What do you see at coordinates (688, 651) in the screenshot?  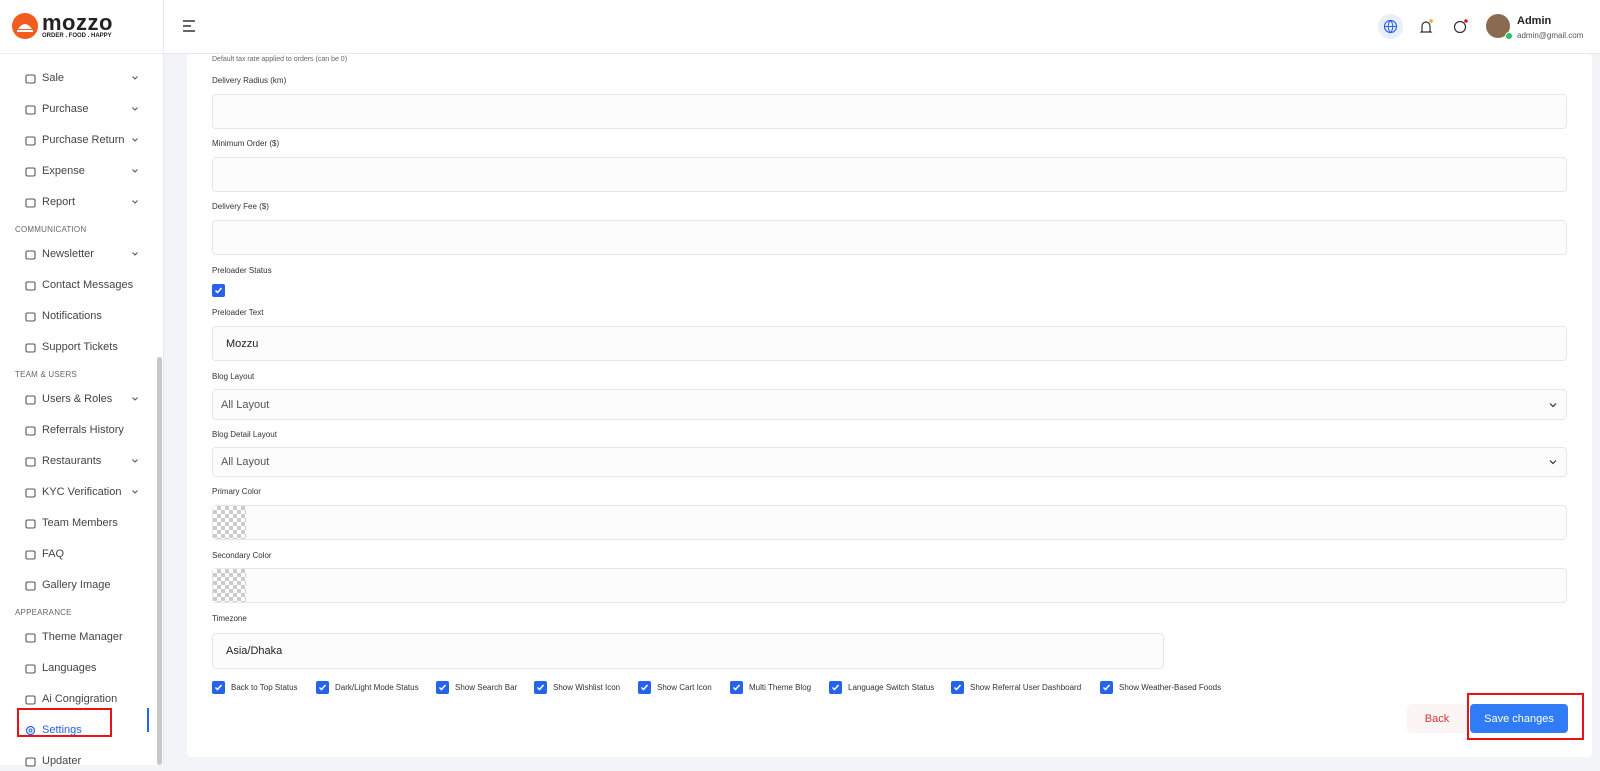 I see `input: Asia/Dhaka` at bounding box center [688, 651].